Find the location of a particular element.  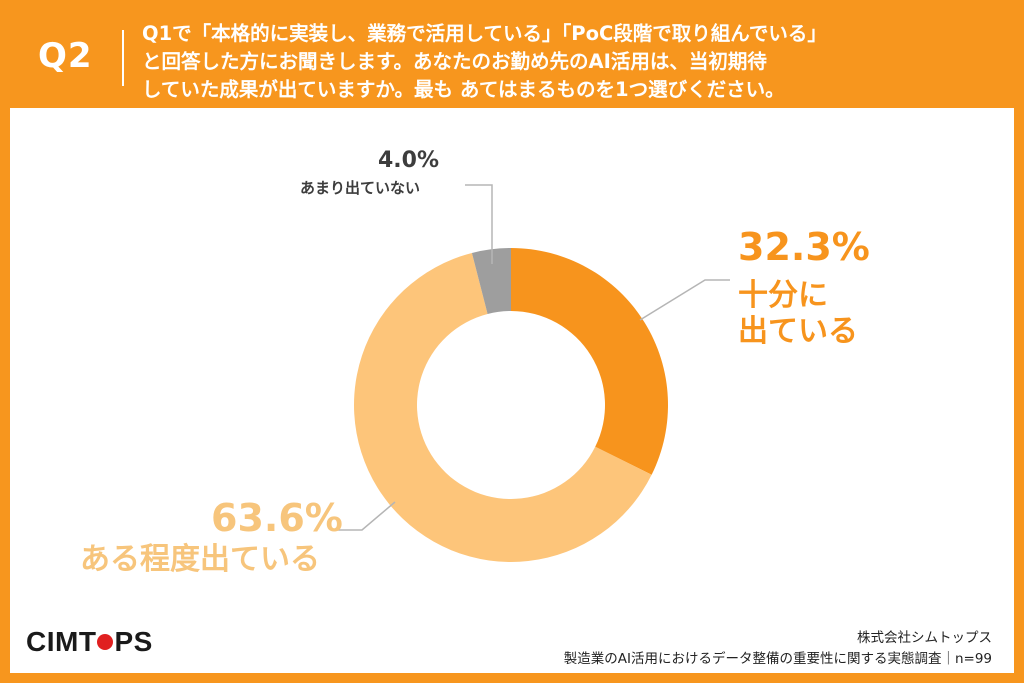

slice-label-percent: 32.3% is located at coordinates (804, 247).